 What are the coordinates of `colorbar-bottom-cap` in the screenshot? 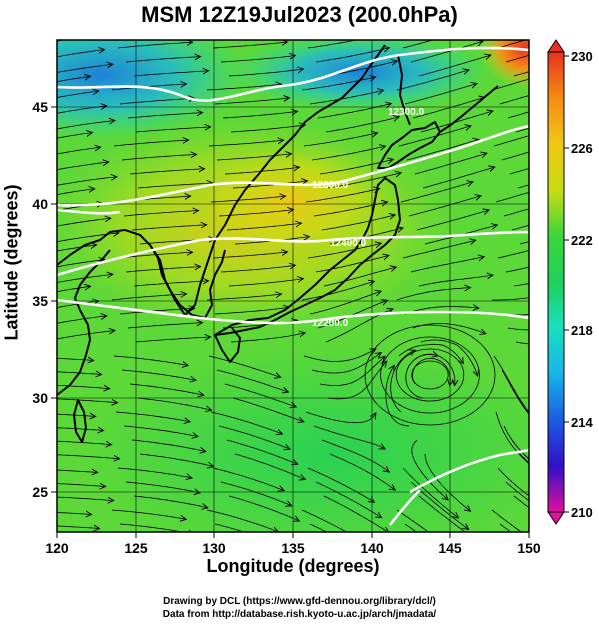 It's located at (556, 518).